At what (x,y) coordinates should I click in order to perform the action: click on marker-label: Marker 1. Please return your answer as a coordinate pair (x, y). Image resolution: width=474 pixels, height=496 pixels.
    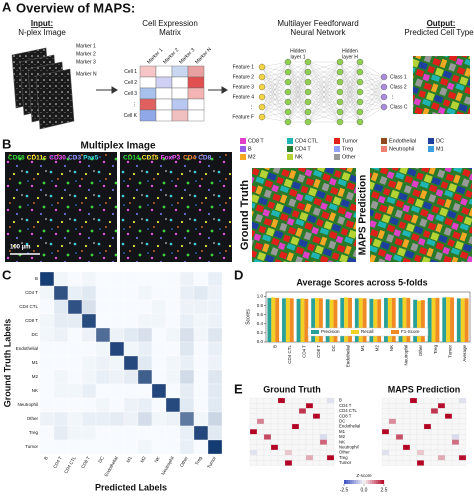
    Looking at the image, I should click on (86, 46).